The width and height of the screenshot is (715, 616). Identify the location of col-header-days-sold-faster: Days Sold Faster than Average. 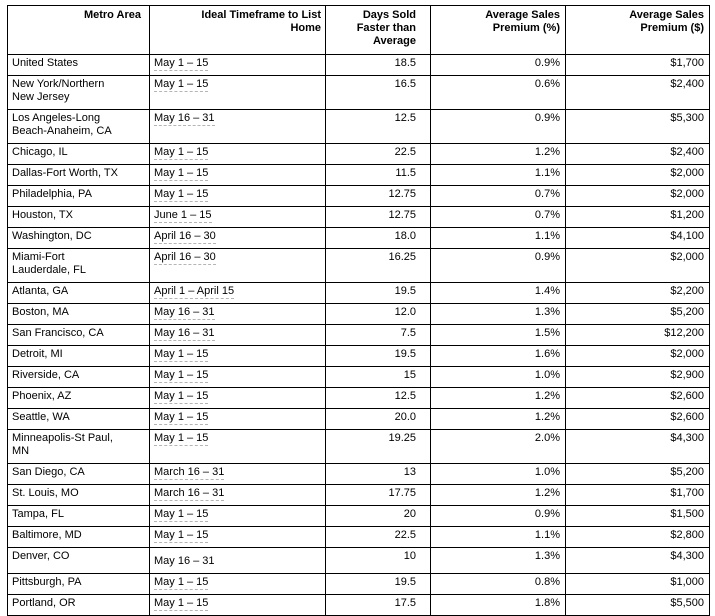
(378, 30).